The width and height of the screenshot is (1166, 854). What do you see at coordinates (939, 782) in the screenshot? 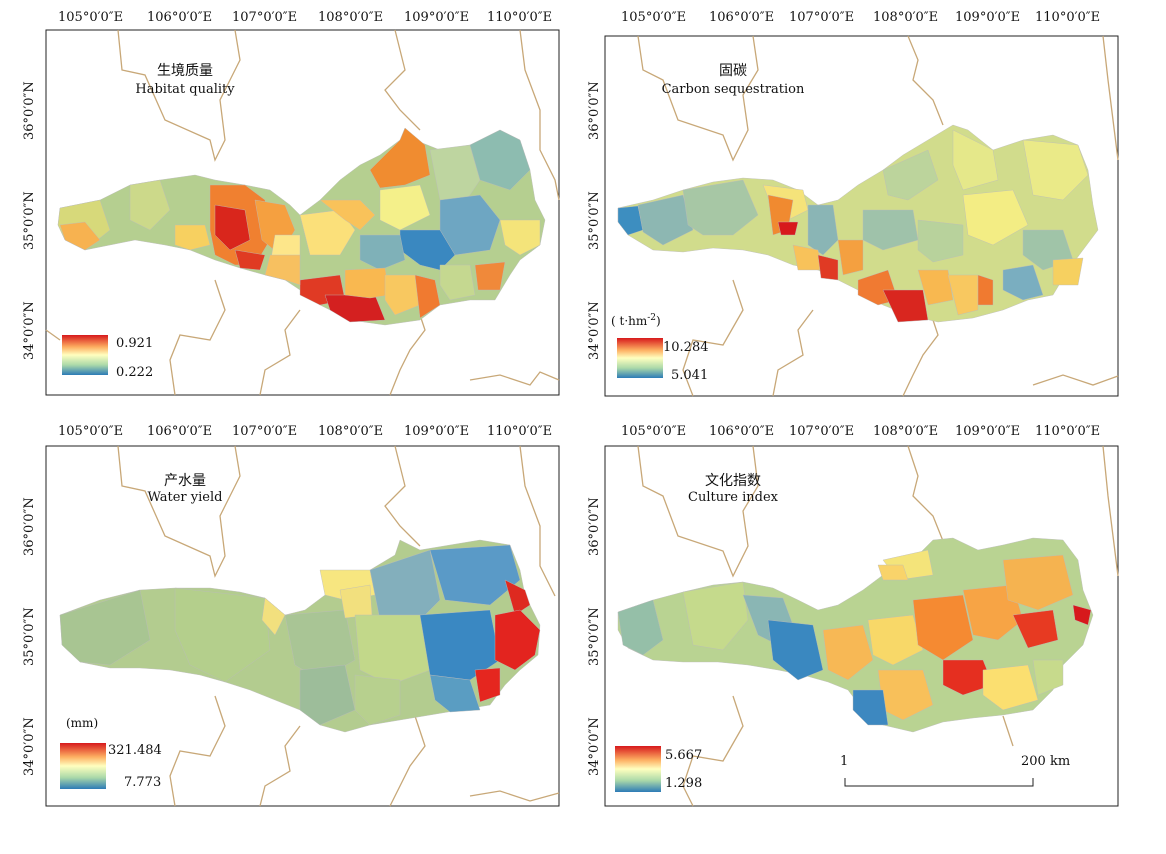
I see `scale-bar` at bounding box center [939, 782].